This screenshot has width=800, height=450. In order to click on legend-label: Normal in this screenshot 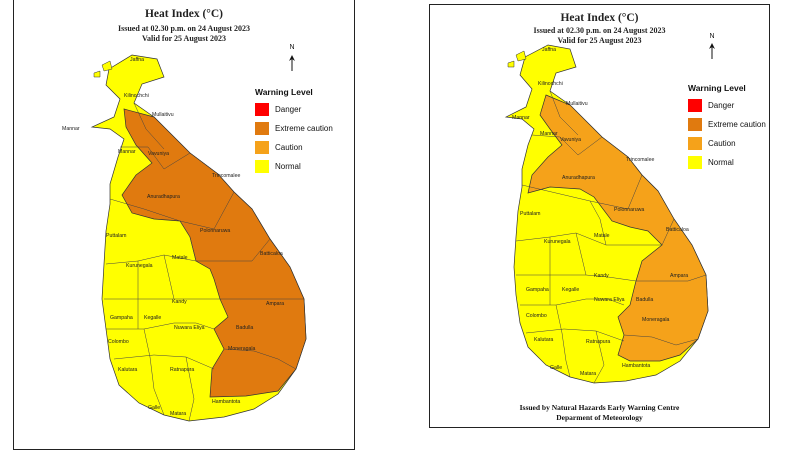, I will do `click(288, 166)`.